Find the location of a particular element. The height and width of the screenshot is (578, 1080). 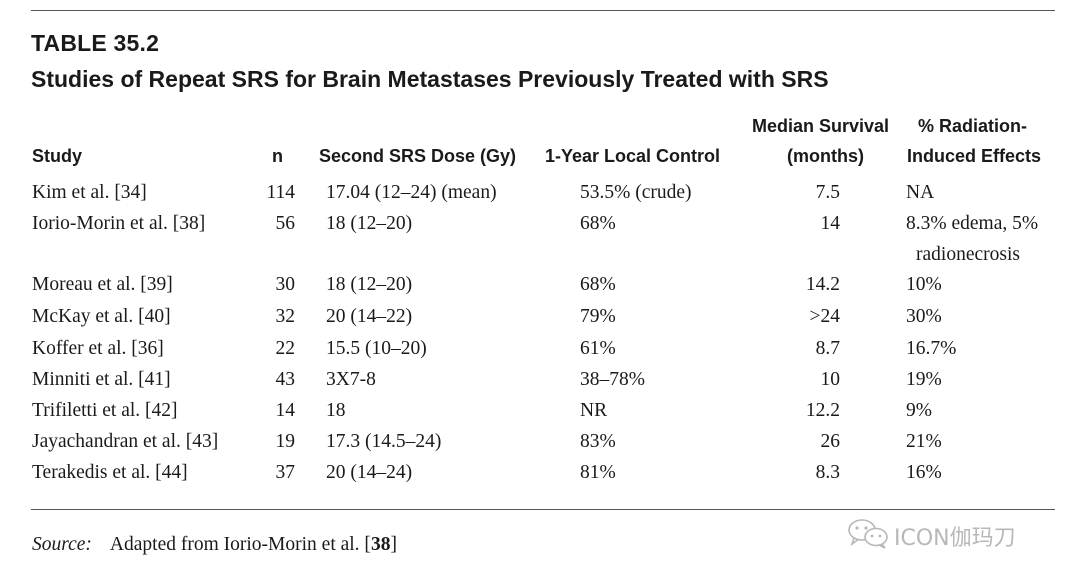

cell-study: Iorio-Morin et al. [38] is located at coordinates (119, 223).